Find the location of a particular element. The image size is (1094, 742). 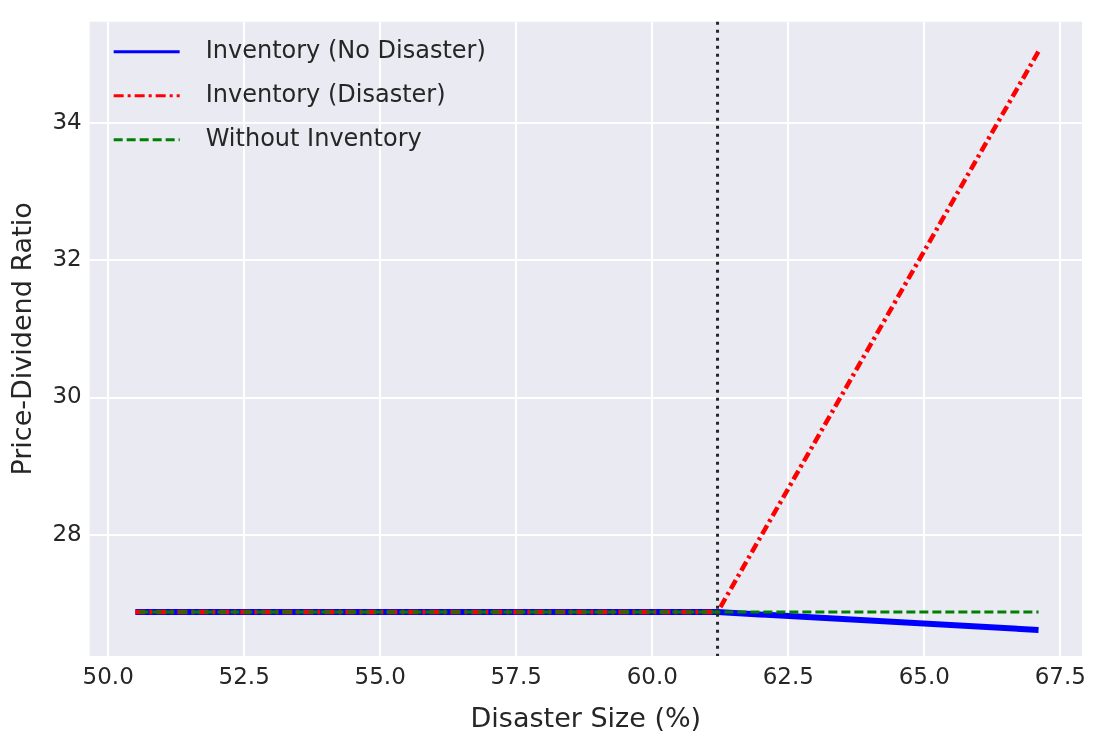

y-tick-label: 30 is located at coordinates (67, 395).